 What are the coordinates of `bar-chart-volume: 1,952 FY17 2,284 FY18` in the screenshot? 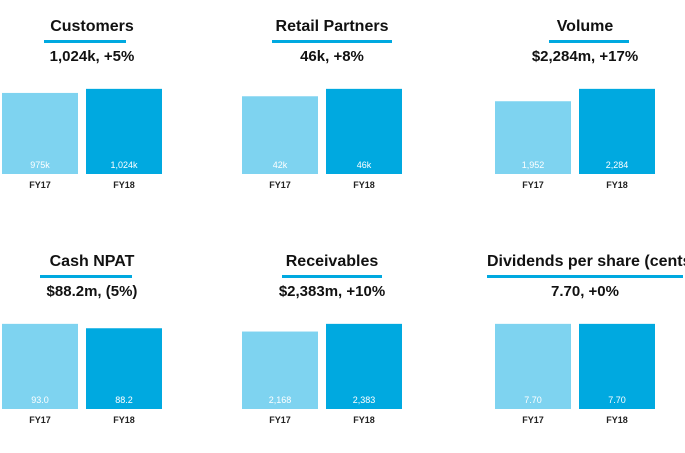 It's located at (575, 139).